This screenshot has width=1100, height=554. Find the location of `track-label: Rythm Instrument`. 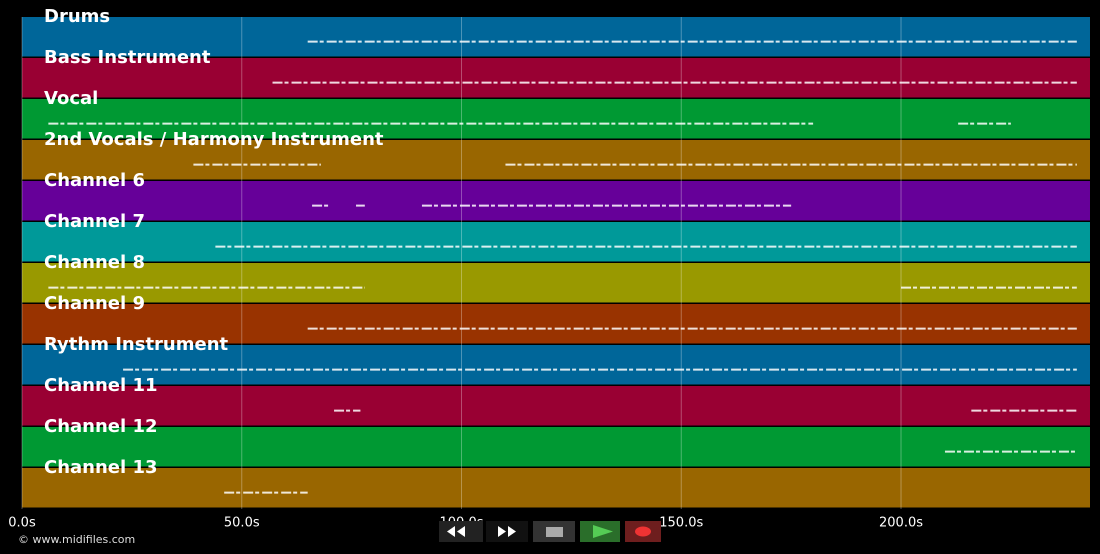

track-label: Rythm Instrument is located at coordinates (136, 344).